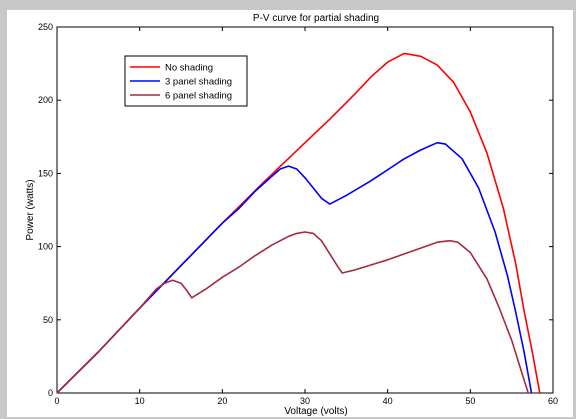  Describe the element at coordinates (45, 100) in the screenshot. I see `y-tick-label: 200` at that location.